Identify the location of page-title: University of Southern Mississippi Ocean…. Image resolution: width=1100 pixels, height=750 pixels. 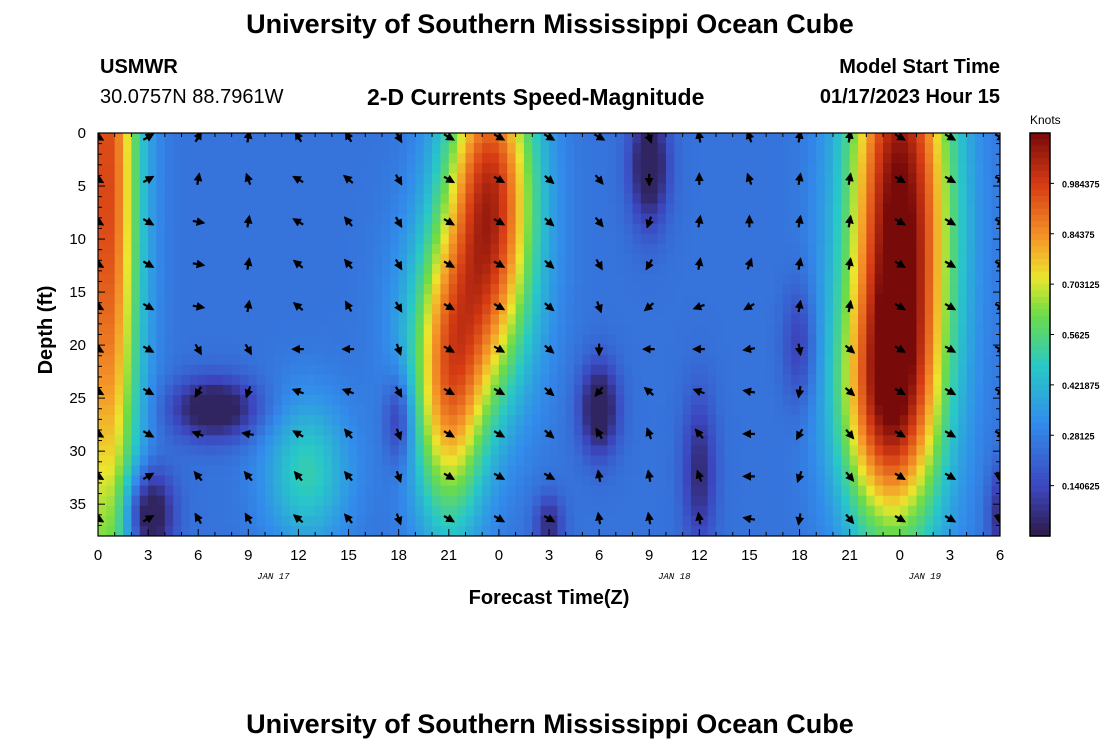
(550, 24).